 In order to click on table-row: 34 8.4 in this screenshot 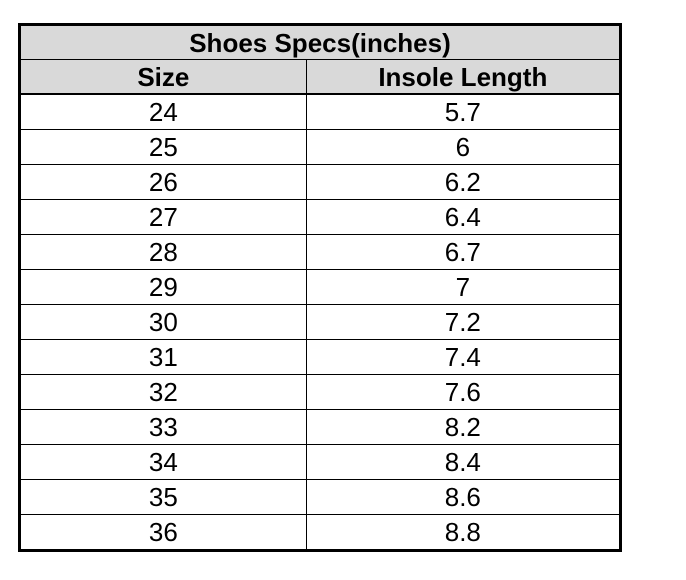, I will do `click(320, 462)`.